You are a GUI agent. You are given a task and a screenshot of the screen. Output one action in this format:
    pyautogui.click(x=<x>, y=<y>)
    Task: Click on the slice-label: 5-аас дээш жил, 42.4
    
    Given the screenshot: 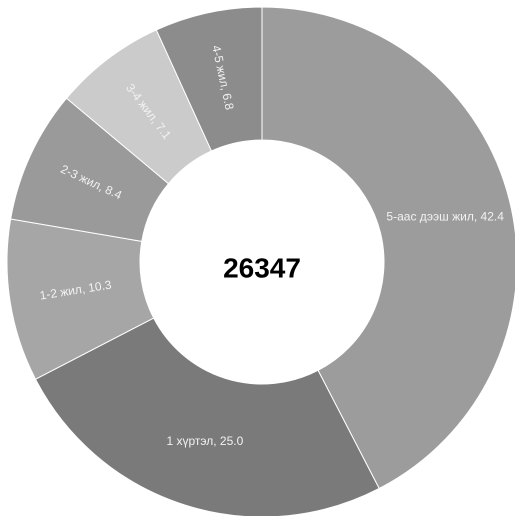 What is the action you would take?
    pyautogui.click(x=445, y=217)
    